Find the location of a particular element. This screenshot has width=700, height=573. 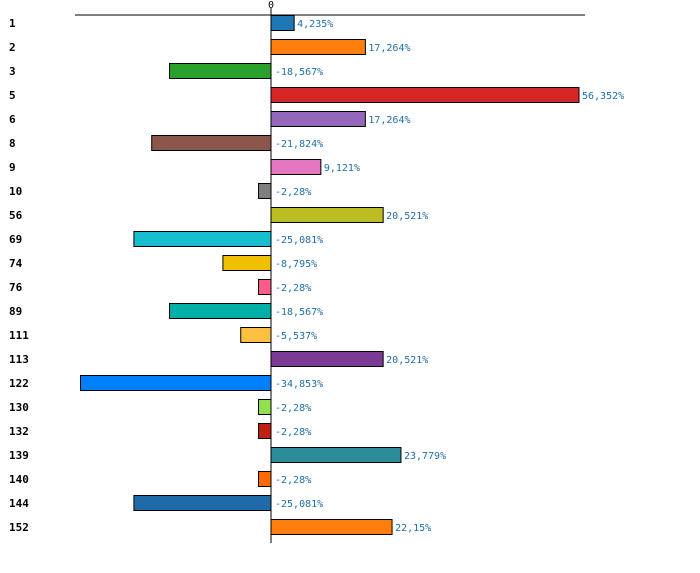

category-label: 152 is located at coordinates (19, 527).